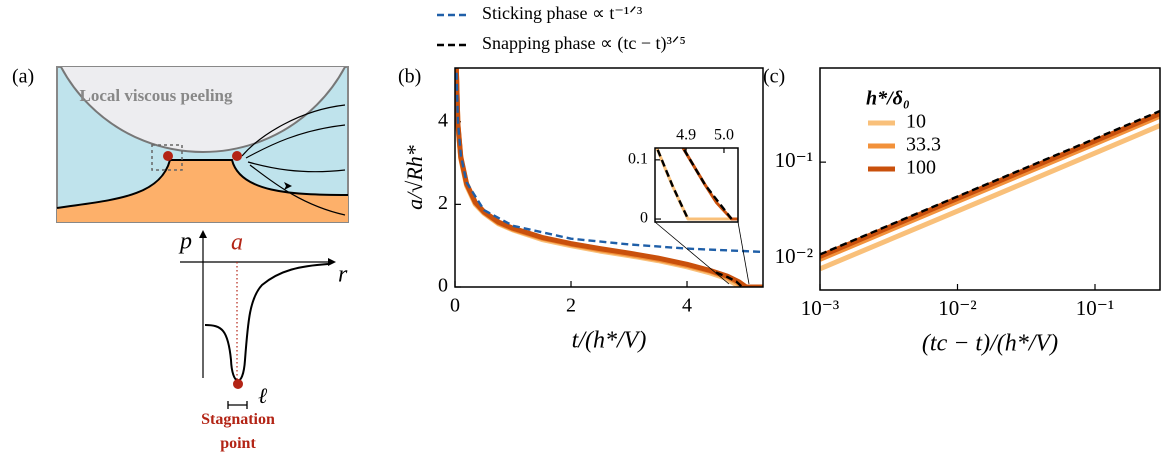 The image size is (1169, 464). Describe the element at coordinates (794, 160) in the screenshot. I see `y-tick-label: 10⁻¹` at that location.